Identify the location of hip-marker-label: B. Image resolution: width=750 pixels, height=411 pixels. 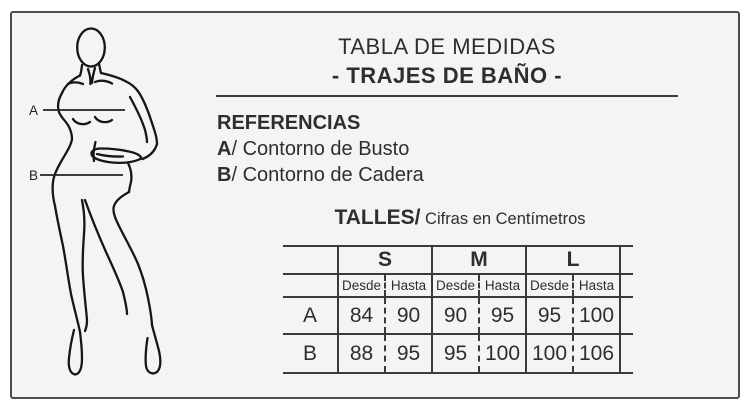
(33, 175).